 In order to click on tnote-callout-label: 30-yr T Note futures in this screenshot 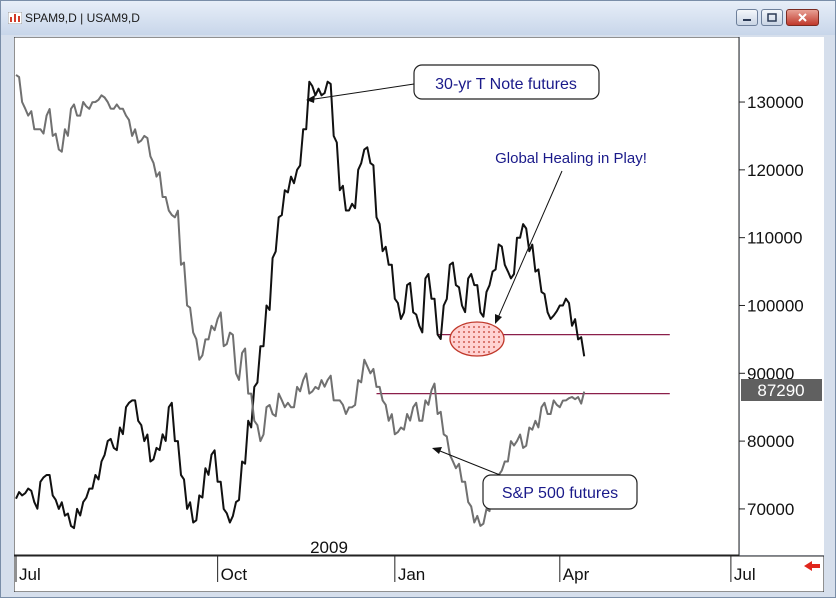, I will do `click(506, 84)`.